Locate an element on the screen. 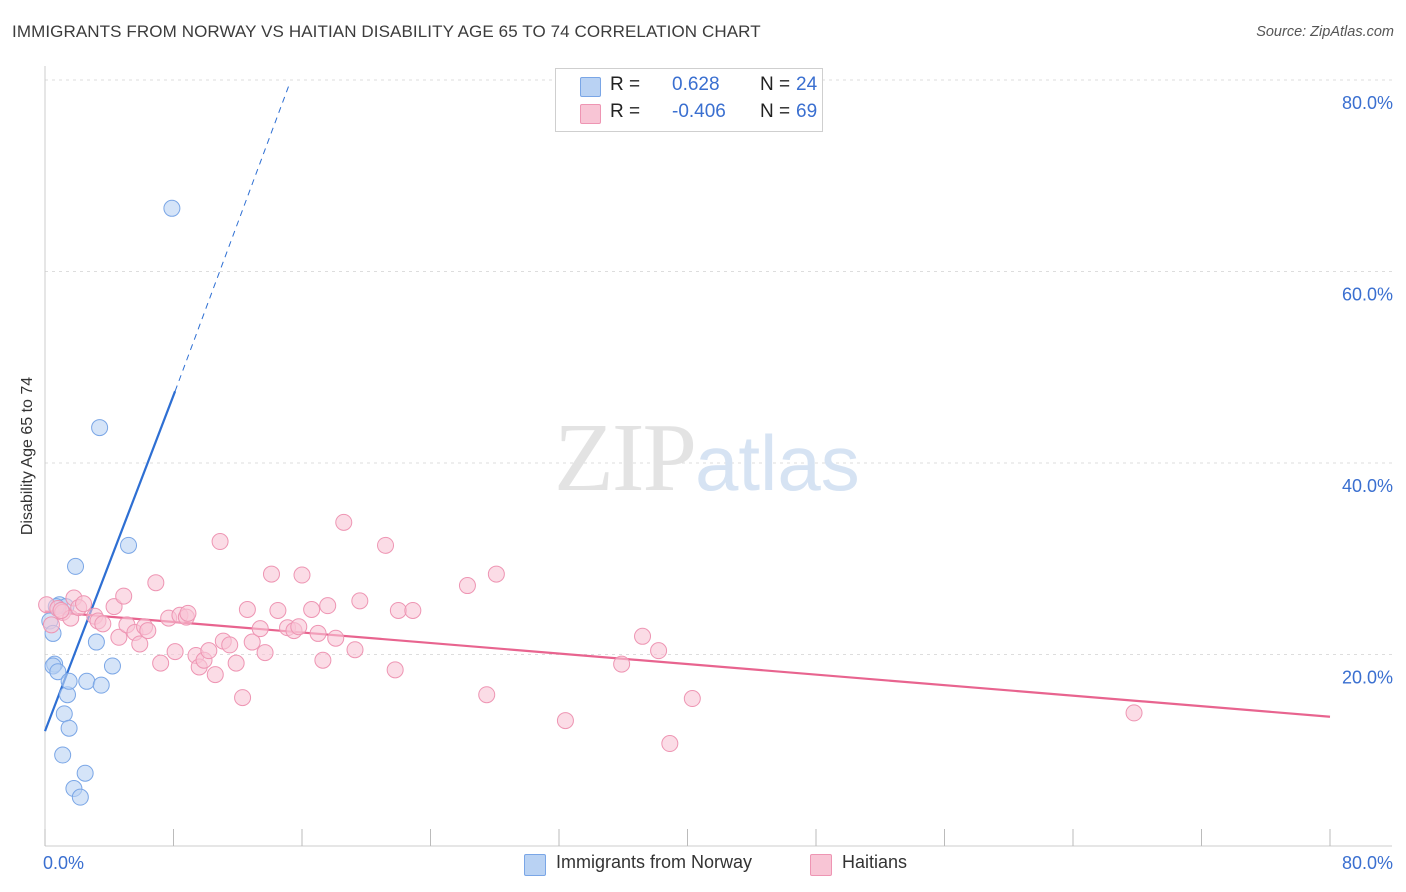  watermark-zip: ZIP is located at coordinates (625, 458).